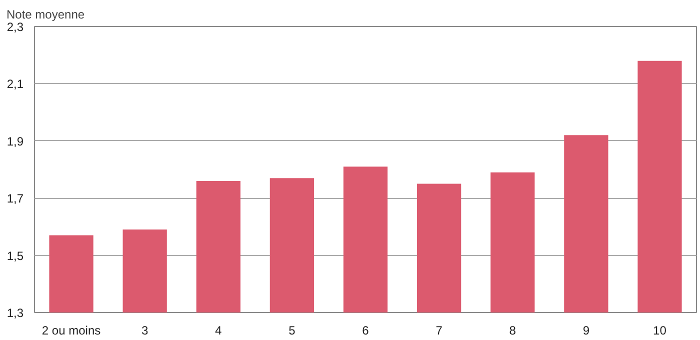  I want to click on x-tick-label: 4, so click(218, 331).